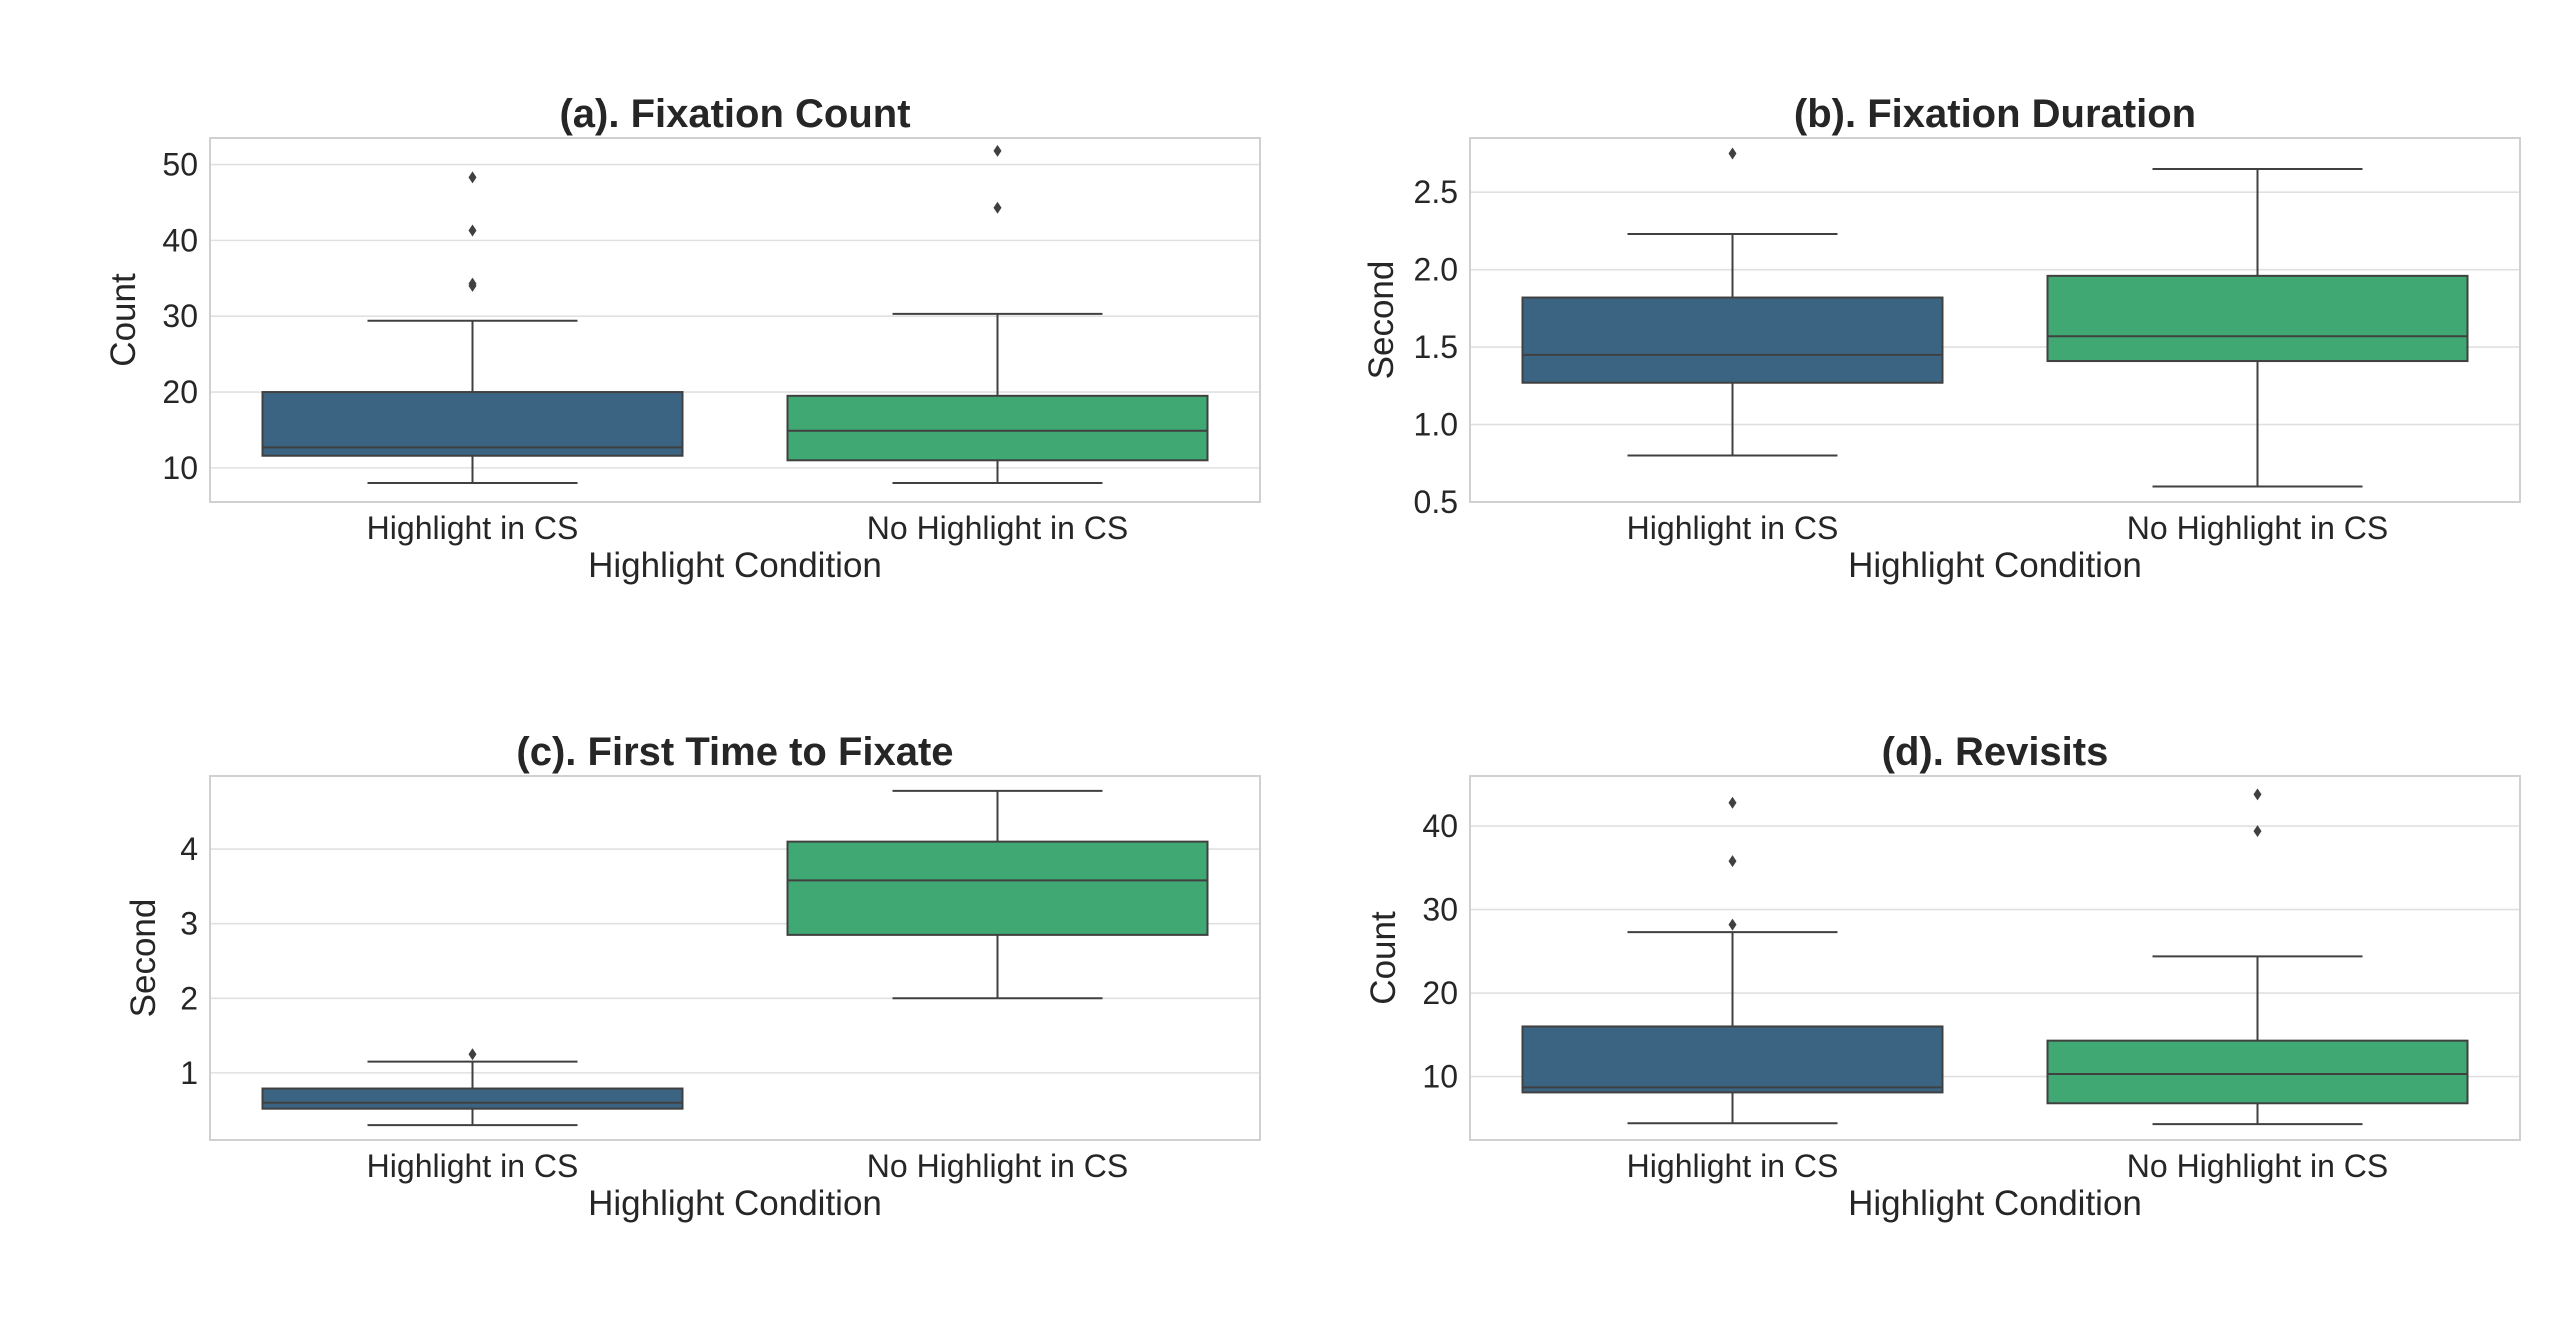 The width and height of the screenshot is (2560, 1335). What do you see at coordinates (189, 924) in the screenshot?
I see `y-tick-label: 3` at bounding box center [189, 924].